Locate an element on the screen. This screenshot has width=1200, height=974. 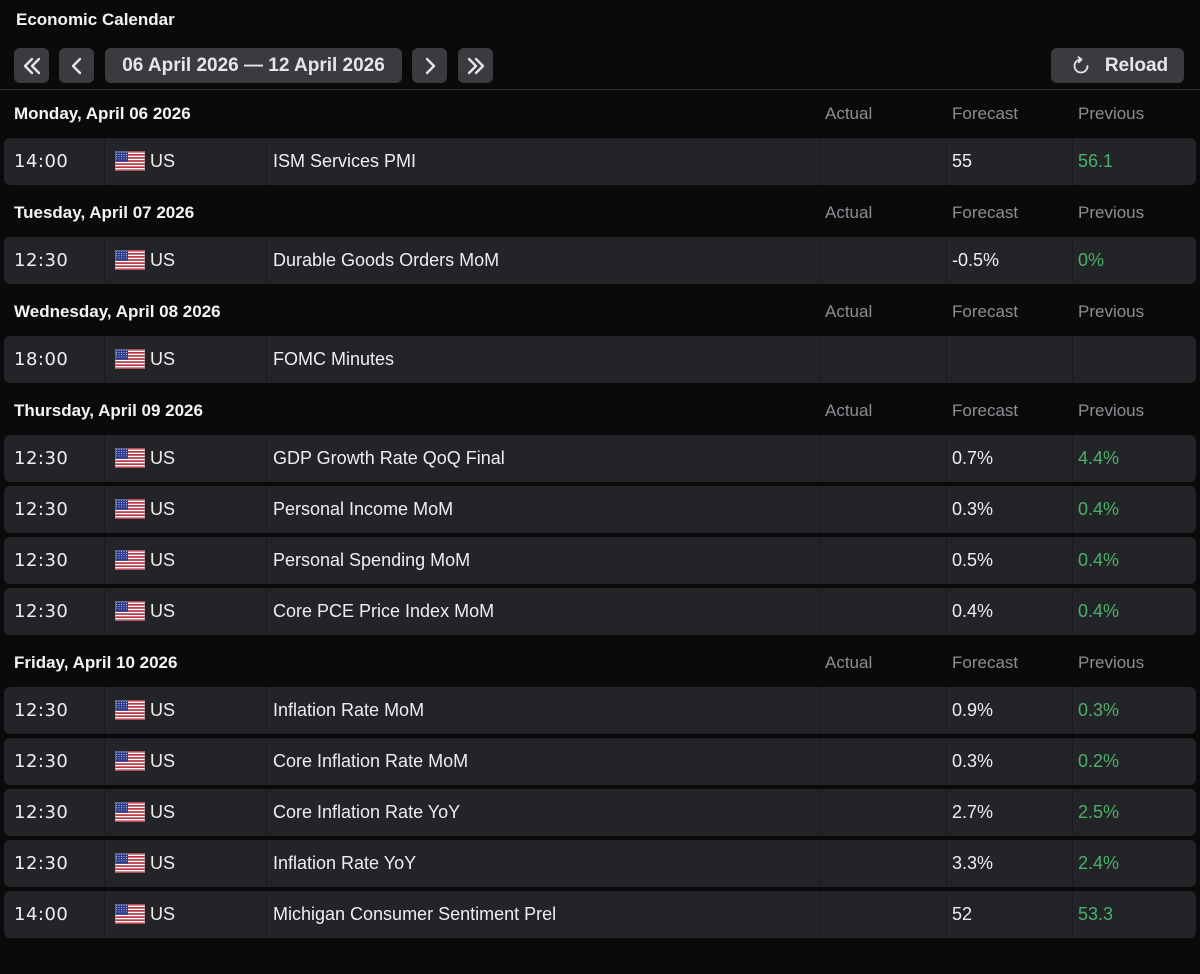
toolbar-divider is located at coordinates (600, 89).